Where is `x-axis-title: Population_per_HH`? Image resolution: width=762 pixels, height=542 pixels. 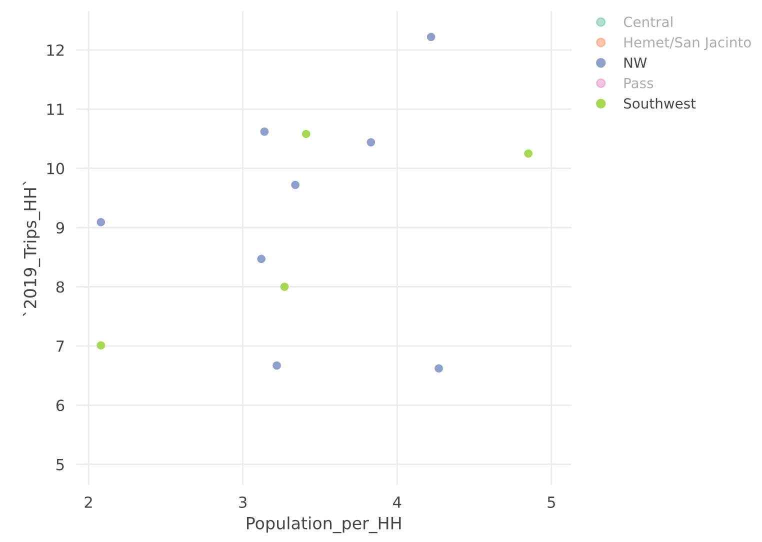
x-axis-title: Population_per_HH is located at coordinates (323, 525).